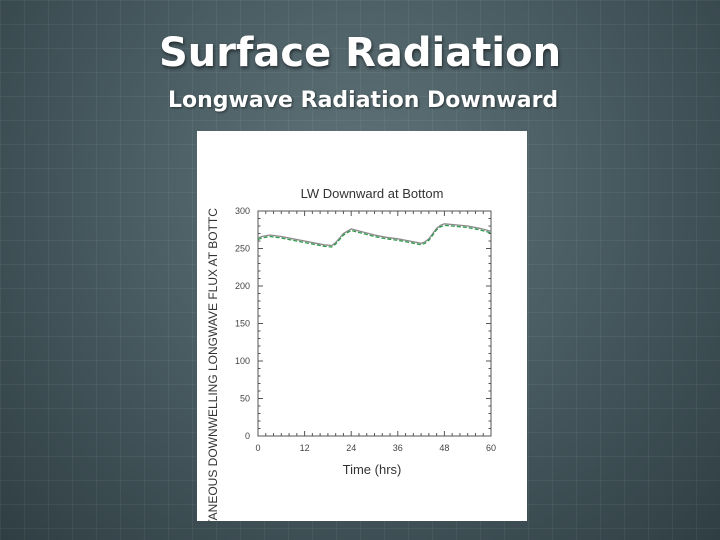  What do you see at coordinates (360, 53) in the screenshot?
I see `slide-title: Surface Radiation` at bounding box center [360, 53].